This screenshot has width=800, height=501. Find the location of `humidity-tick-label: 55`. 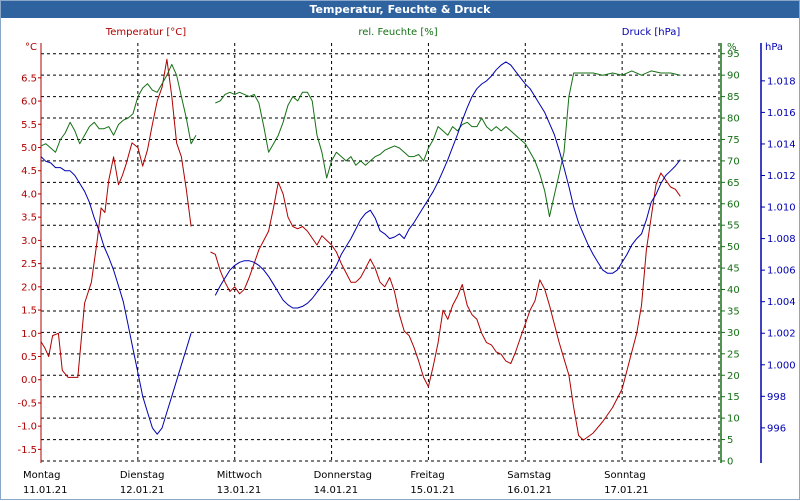

humidity-tick-label: 55 is located at coordinates (733, 226).